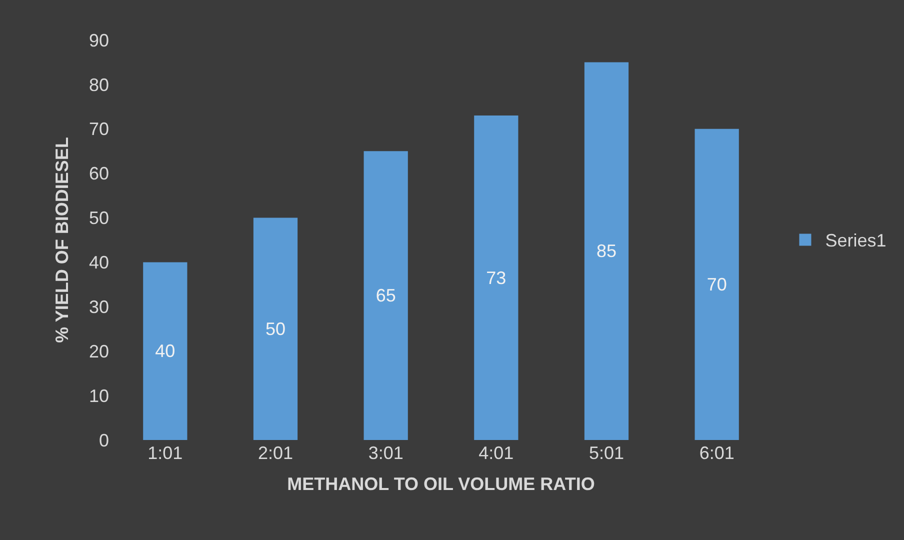 The width and height of the screenshot is (904, 540). I want to click on x-tick-label: 4:01, so click(496, 453).